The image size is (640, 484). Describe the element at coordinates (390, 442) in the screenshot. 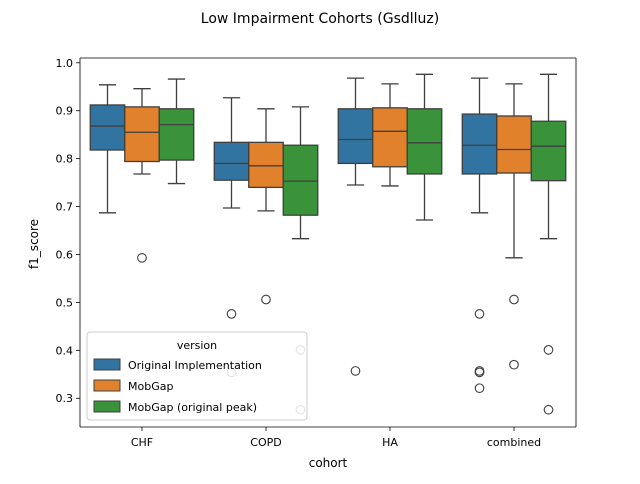

I see `x-tick-label: HA` at that location.